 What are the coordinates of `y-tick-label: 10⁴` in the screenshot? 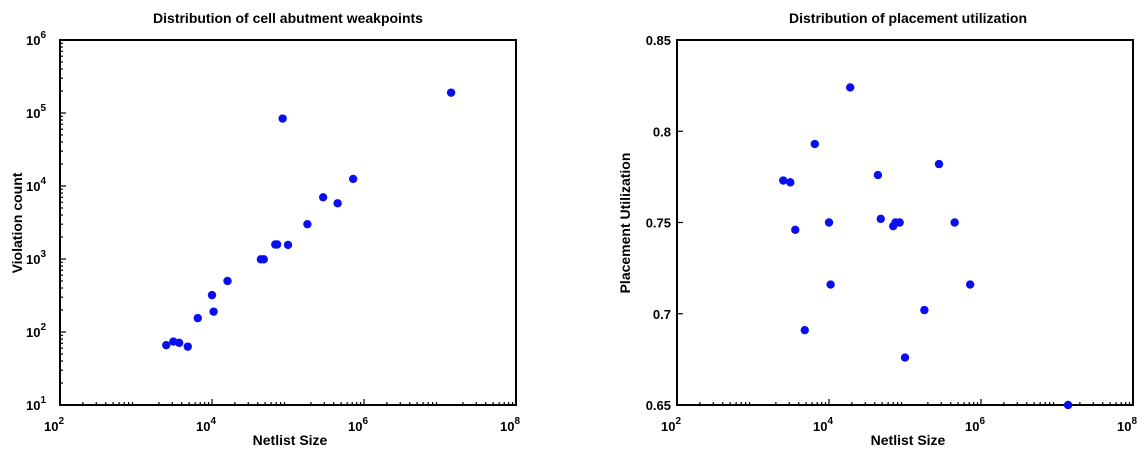 It's located at (36, 185).